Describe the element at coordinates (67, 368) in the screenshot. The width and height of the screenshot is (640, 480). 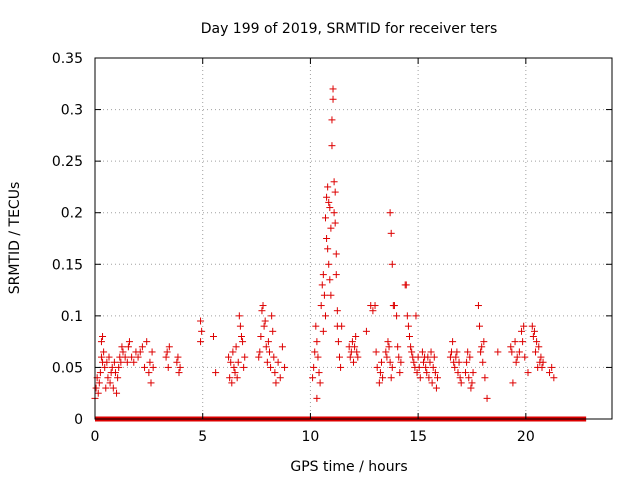
I see `y-tick-label: 0.05` at that location.